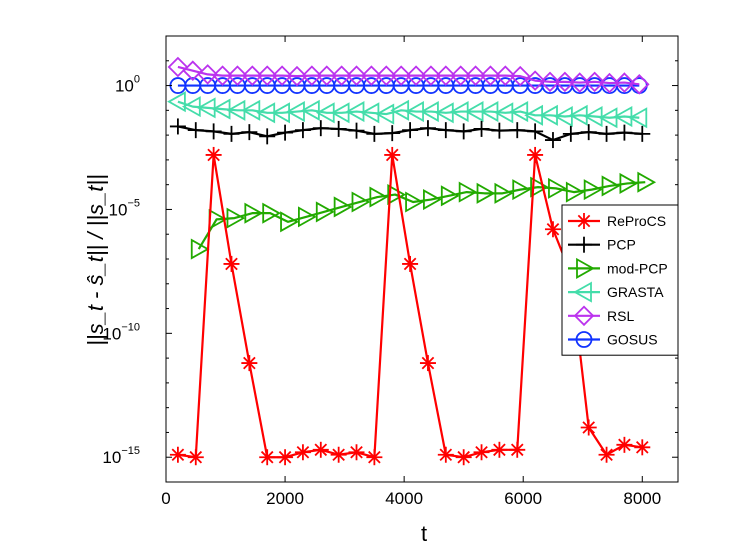 The height and width of the screenshot is (550, 747). Describe the element at coordinates (620, 316) in the screenshot. I see `legend-label-rsl: RSL` at that location.